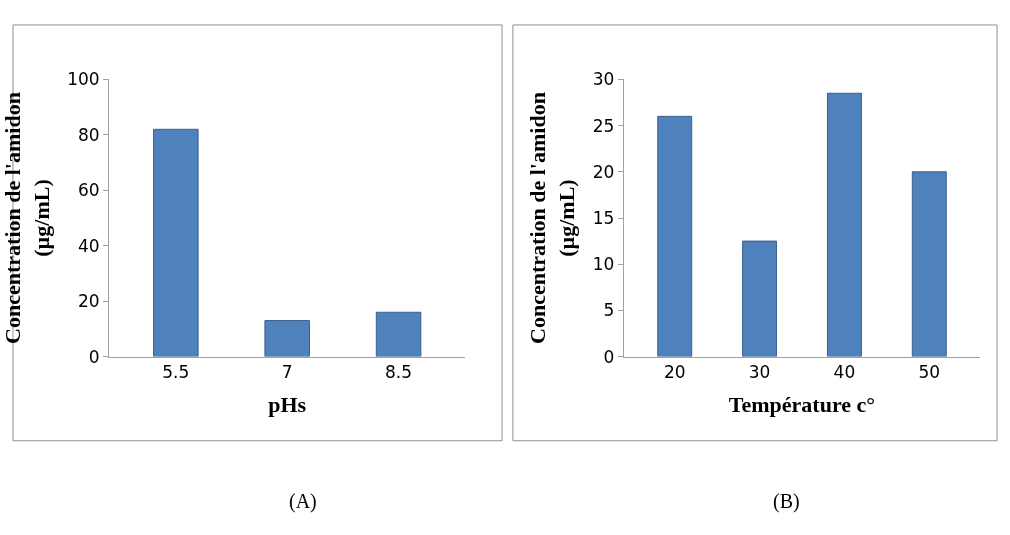 Image resolution: width=1010 pixels, height=535 pixels. I want to click on x-tick-label: 7, so click(287, 372).